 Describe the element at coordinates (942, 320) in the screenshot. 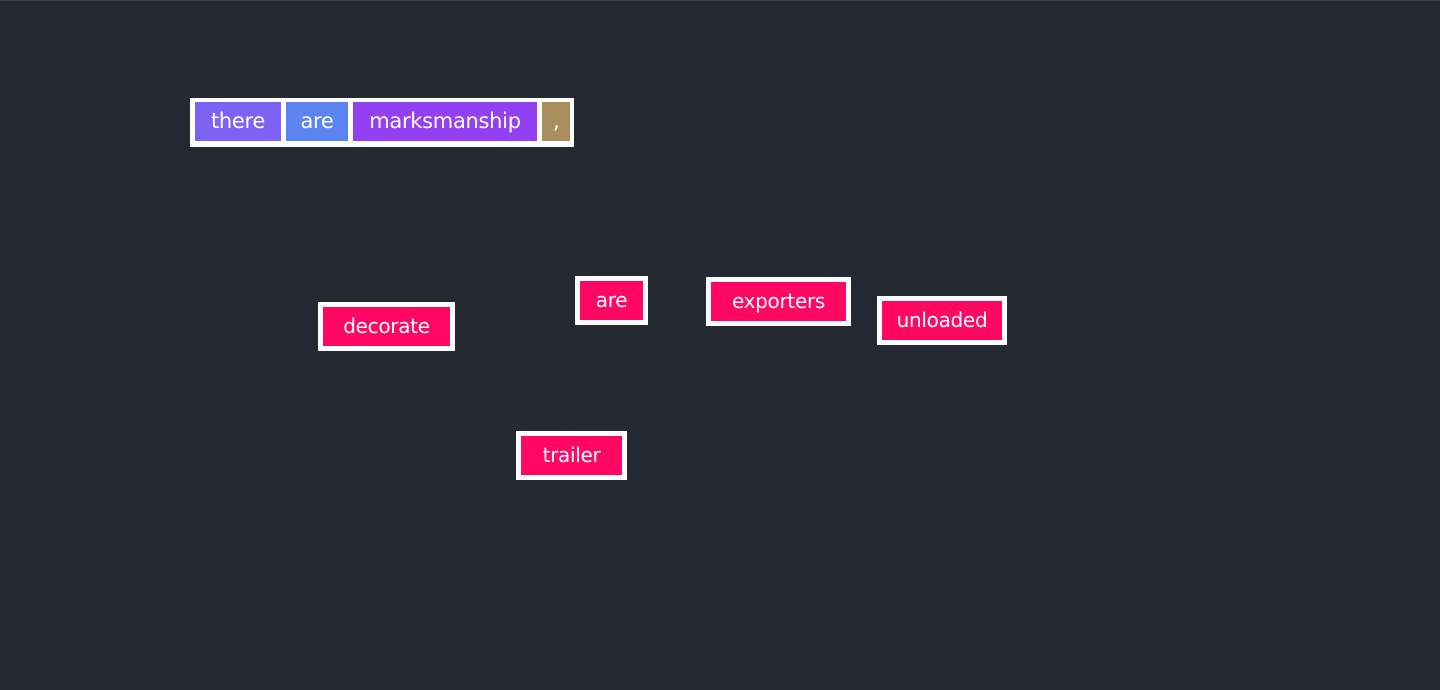

I see `word-tile-unloaded: unloaded` at that location.